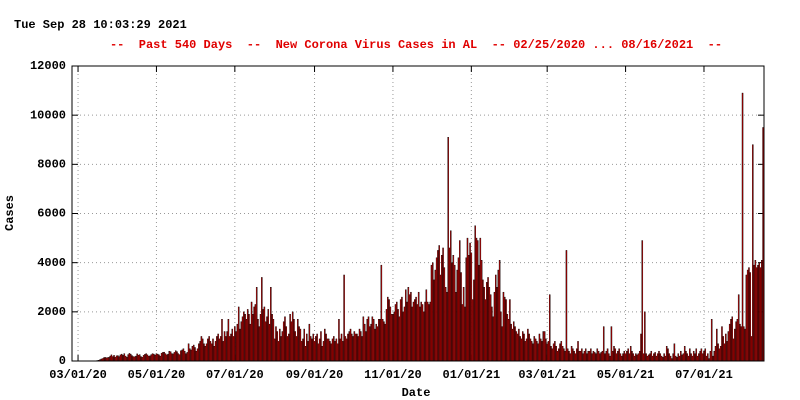 The width and height of the screenshot is (800, 400). Describe the element at coordinates (78, 375) in the screenshot. I see `x-tick-label: 03/01/20` at that location.